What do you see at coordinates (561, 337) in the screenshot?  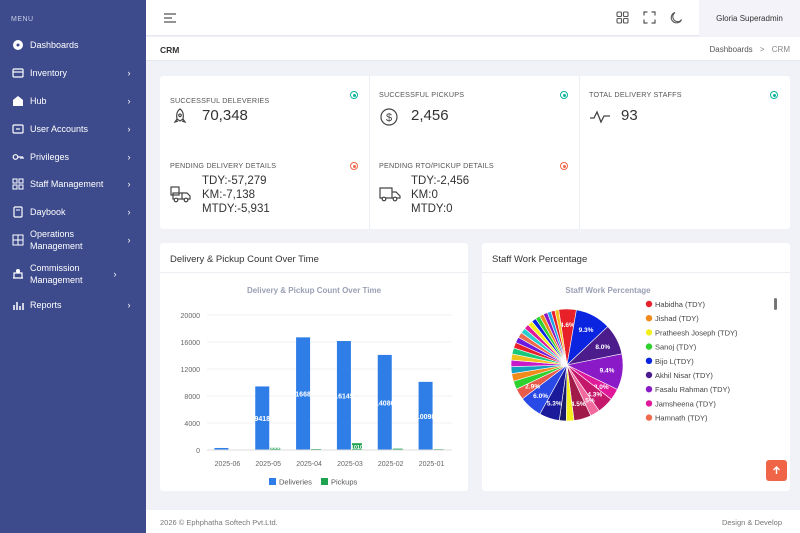 I see `pie-slice` at bounding box center [561, 337].